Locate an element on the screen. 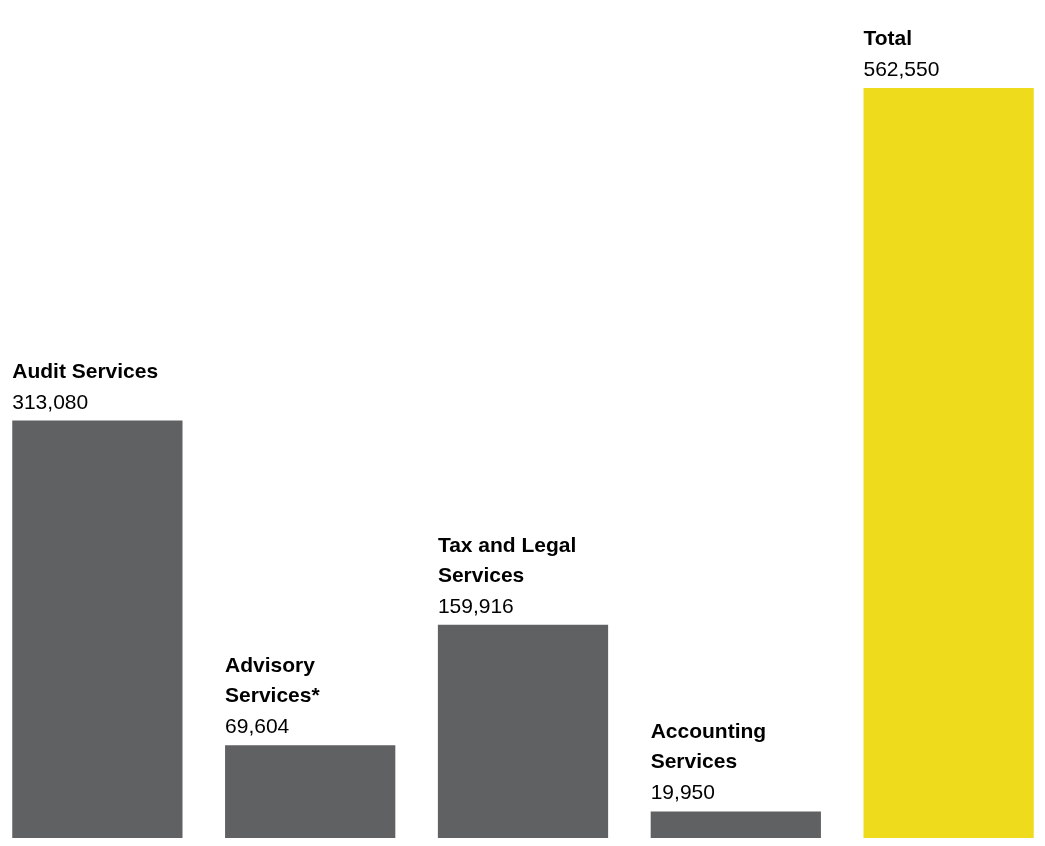  x-tick-label: Tax and Legal Services is located at coordinates (507, 559).